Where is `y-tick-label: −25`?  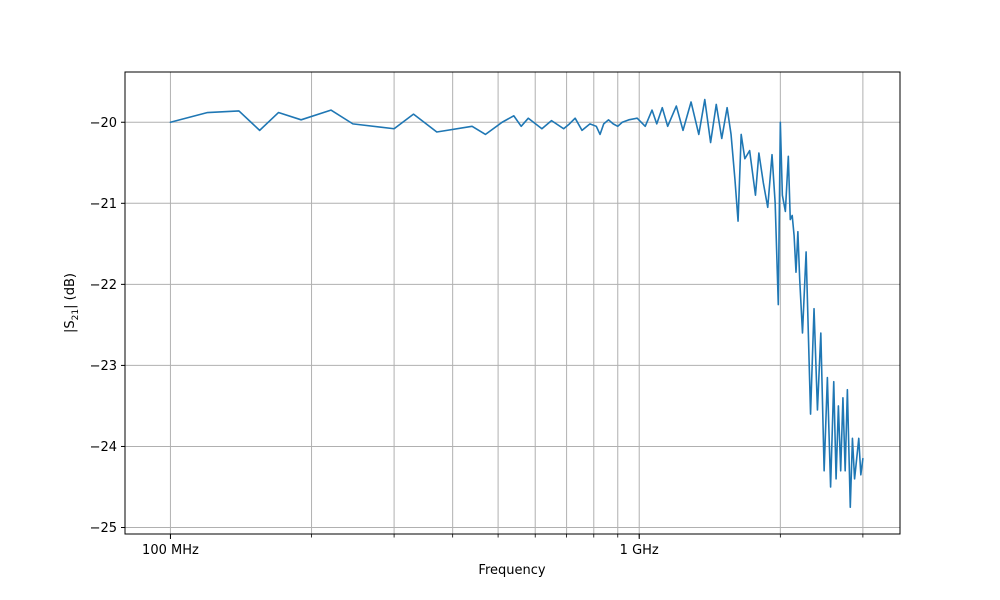
y-tick-label: −25 is located at coordinates (103, 528).